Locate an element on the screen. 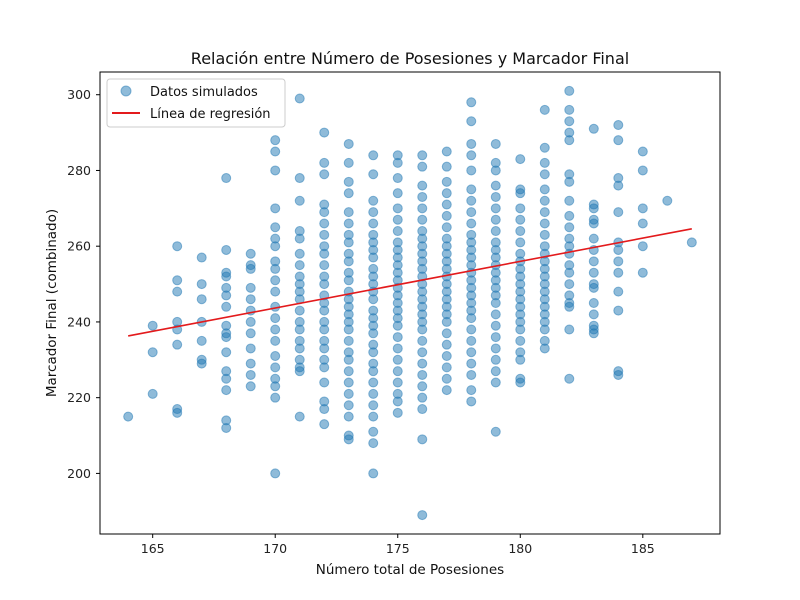 This screenshot has height=600, width=800. y-tick-label: 200 is located at coordinates (79, 473).